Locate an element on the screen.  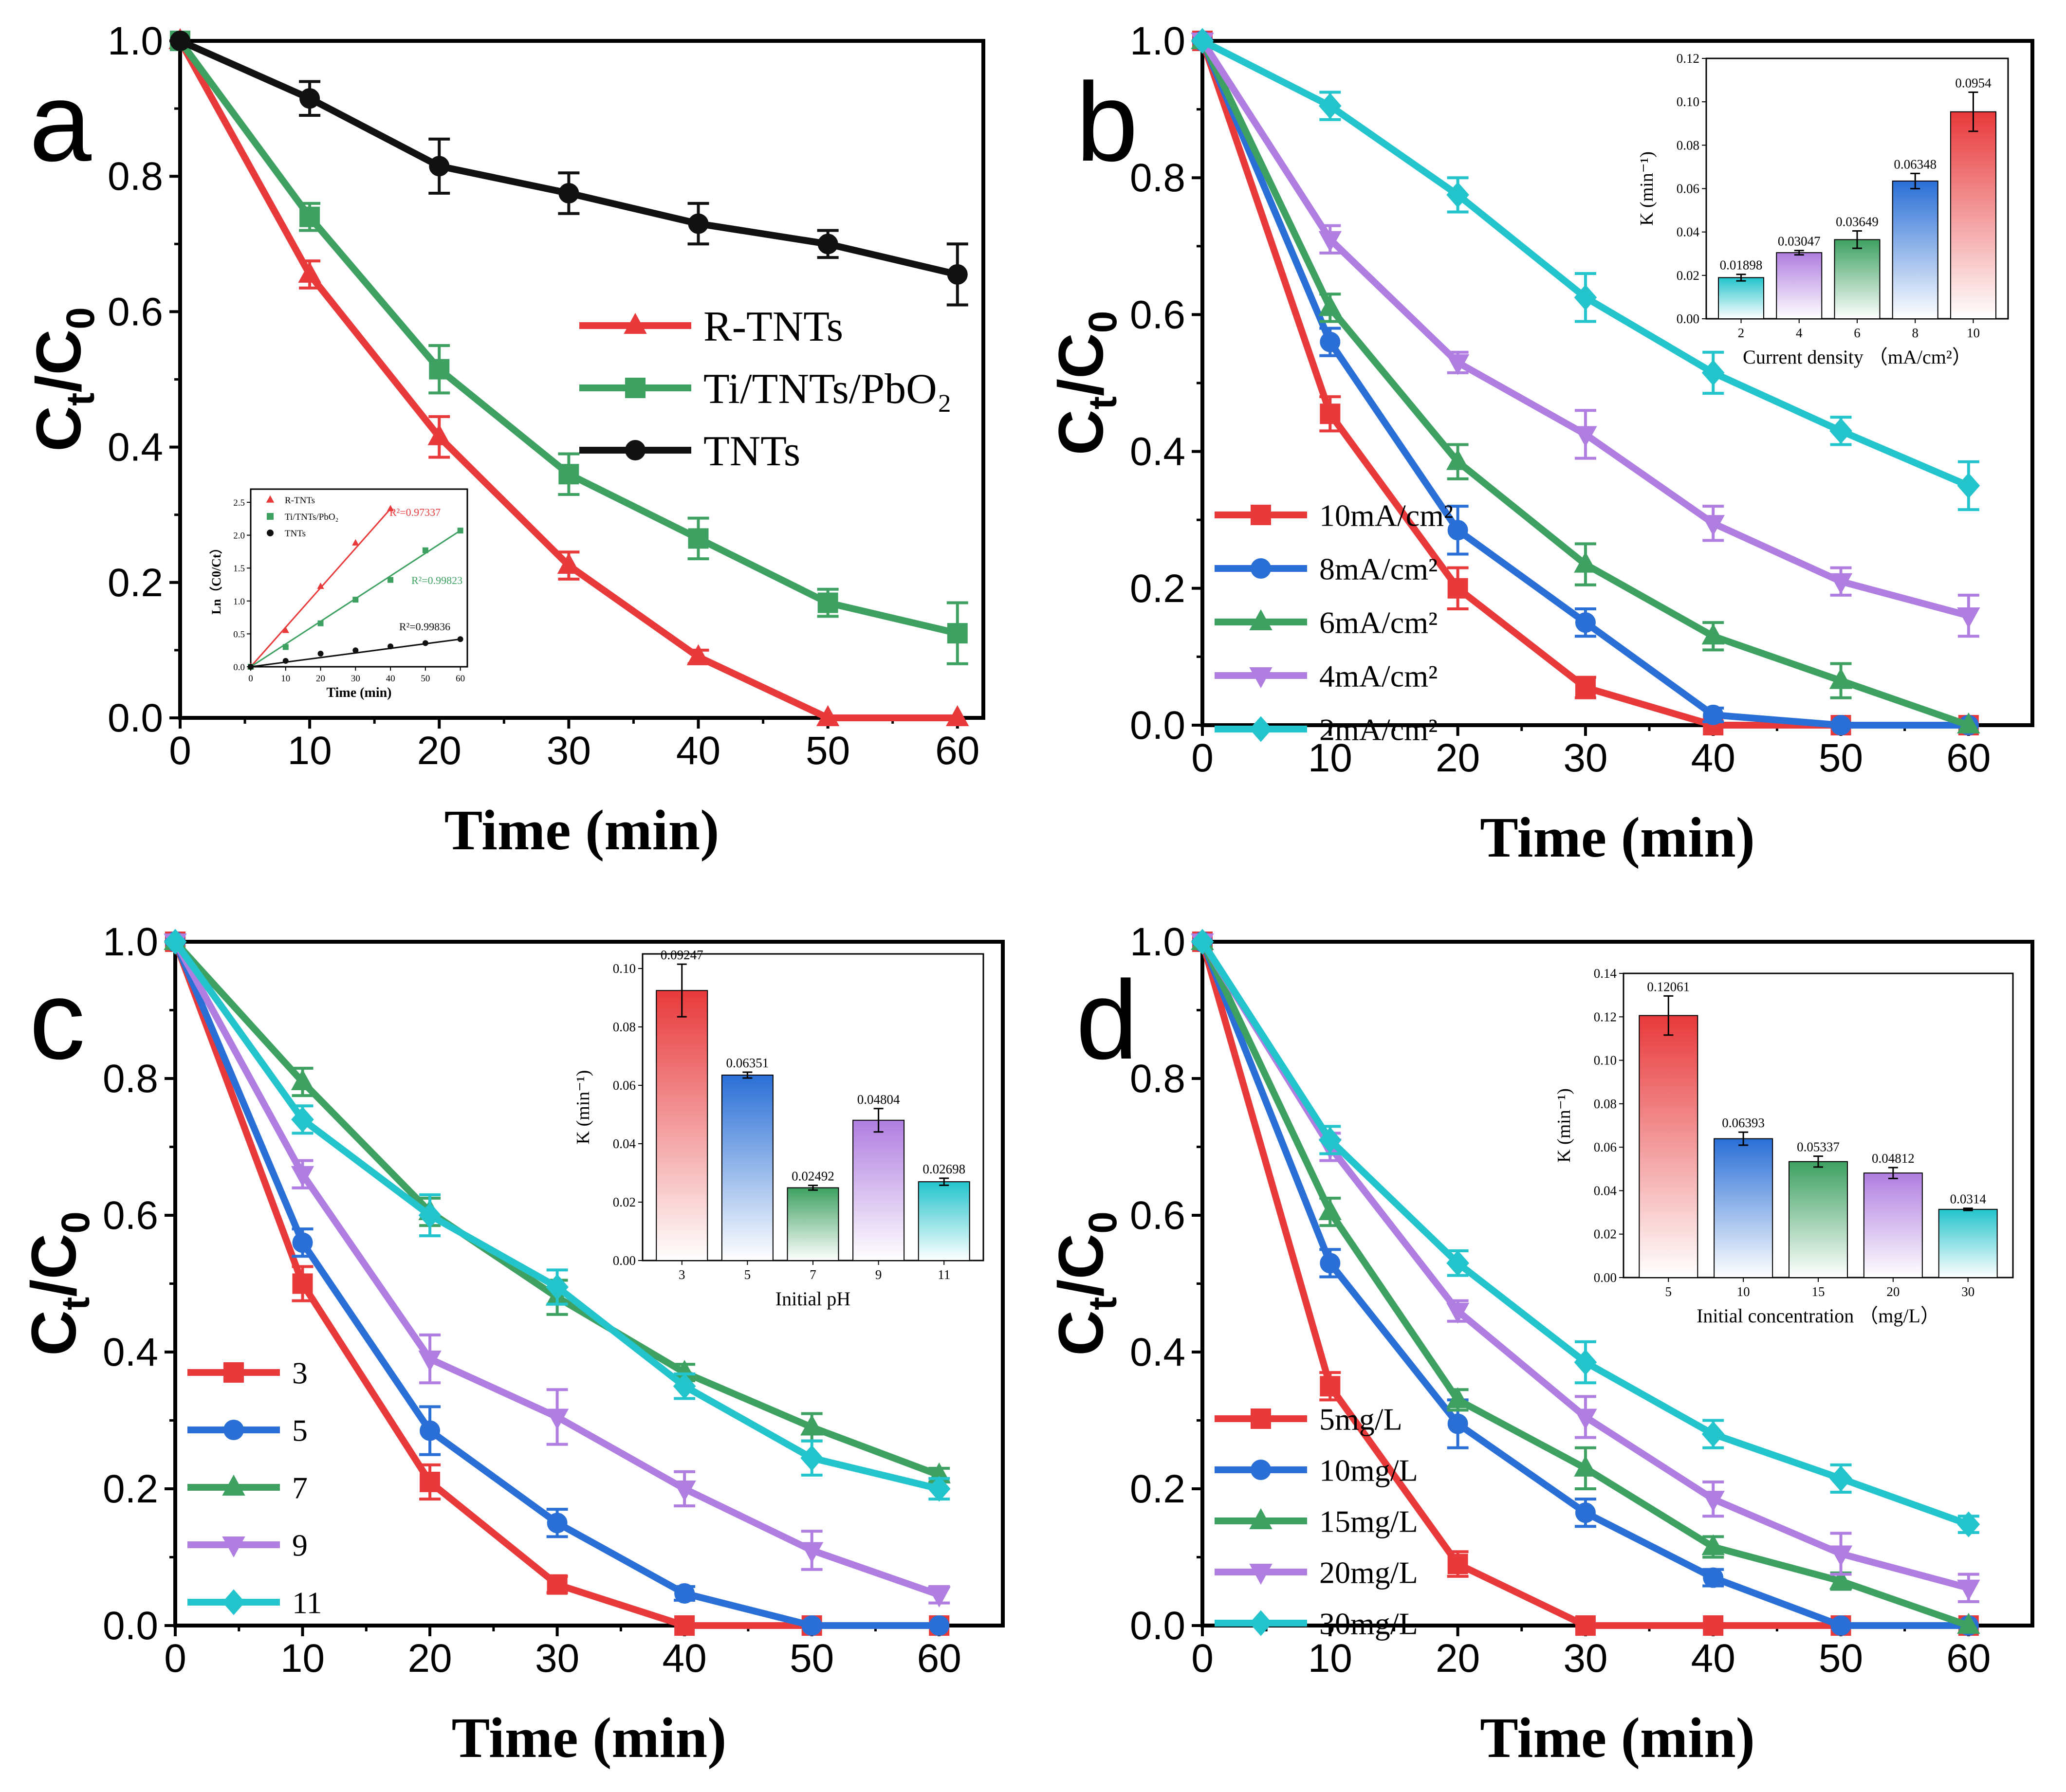
legend-label-tnts: TNTs is located at coordinates (751, 451).